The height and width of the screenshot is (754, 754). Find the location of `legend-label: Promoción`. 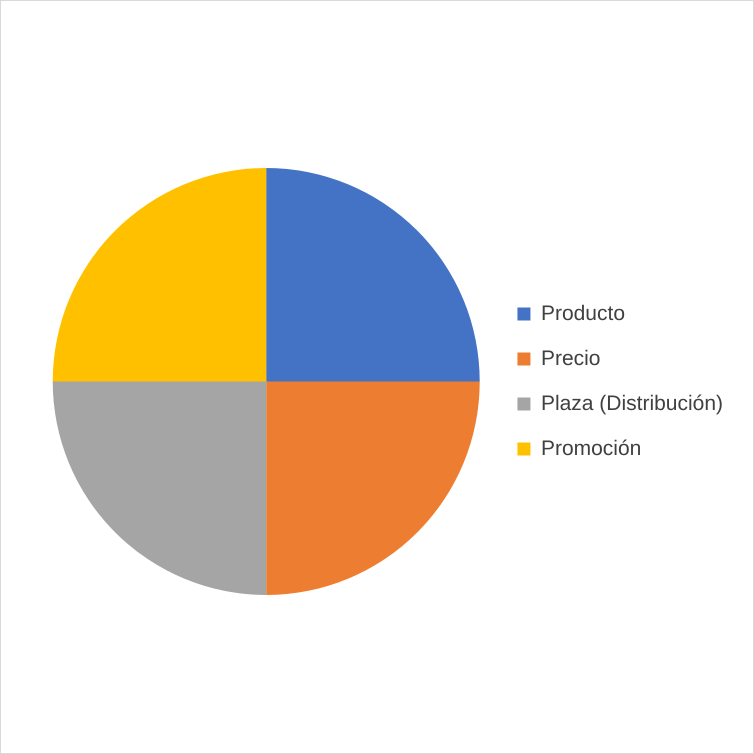

legend-label: Promoción is located at coordinates (591, 448).